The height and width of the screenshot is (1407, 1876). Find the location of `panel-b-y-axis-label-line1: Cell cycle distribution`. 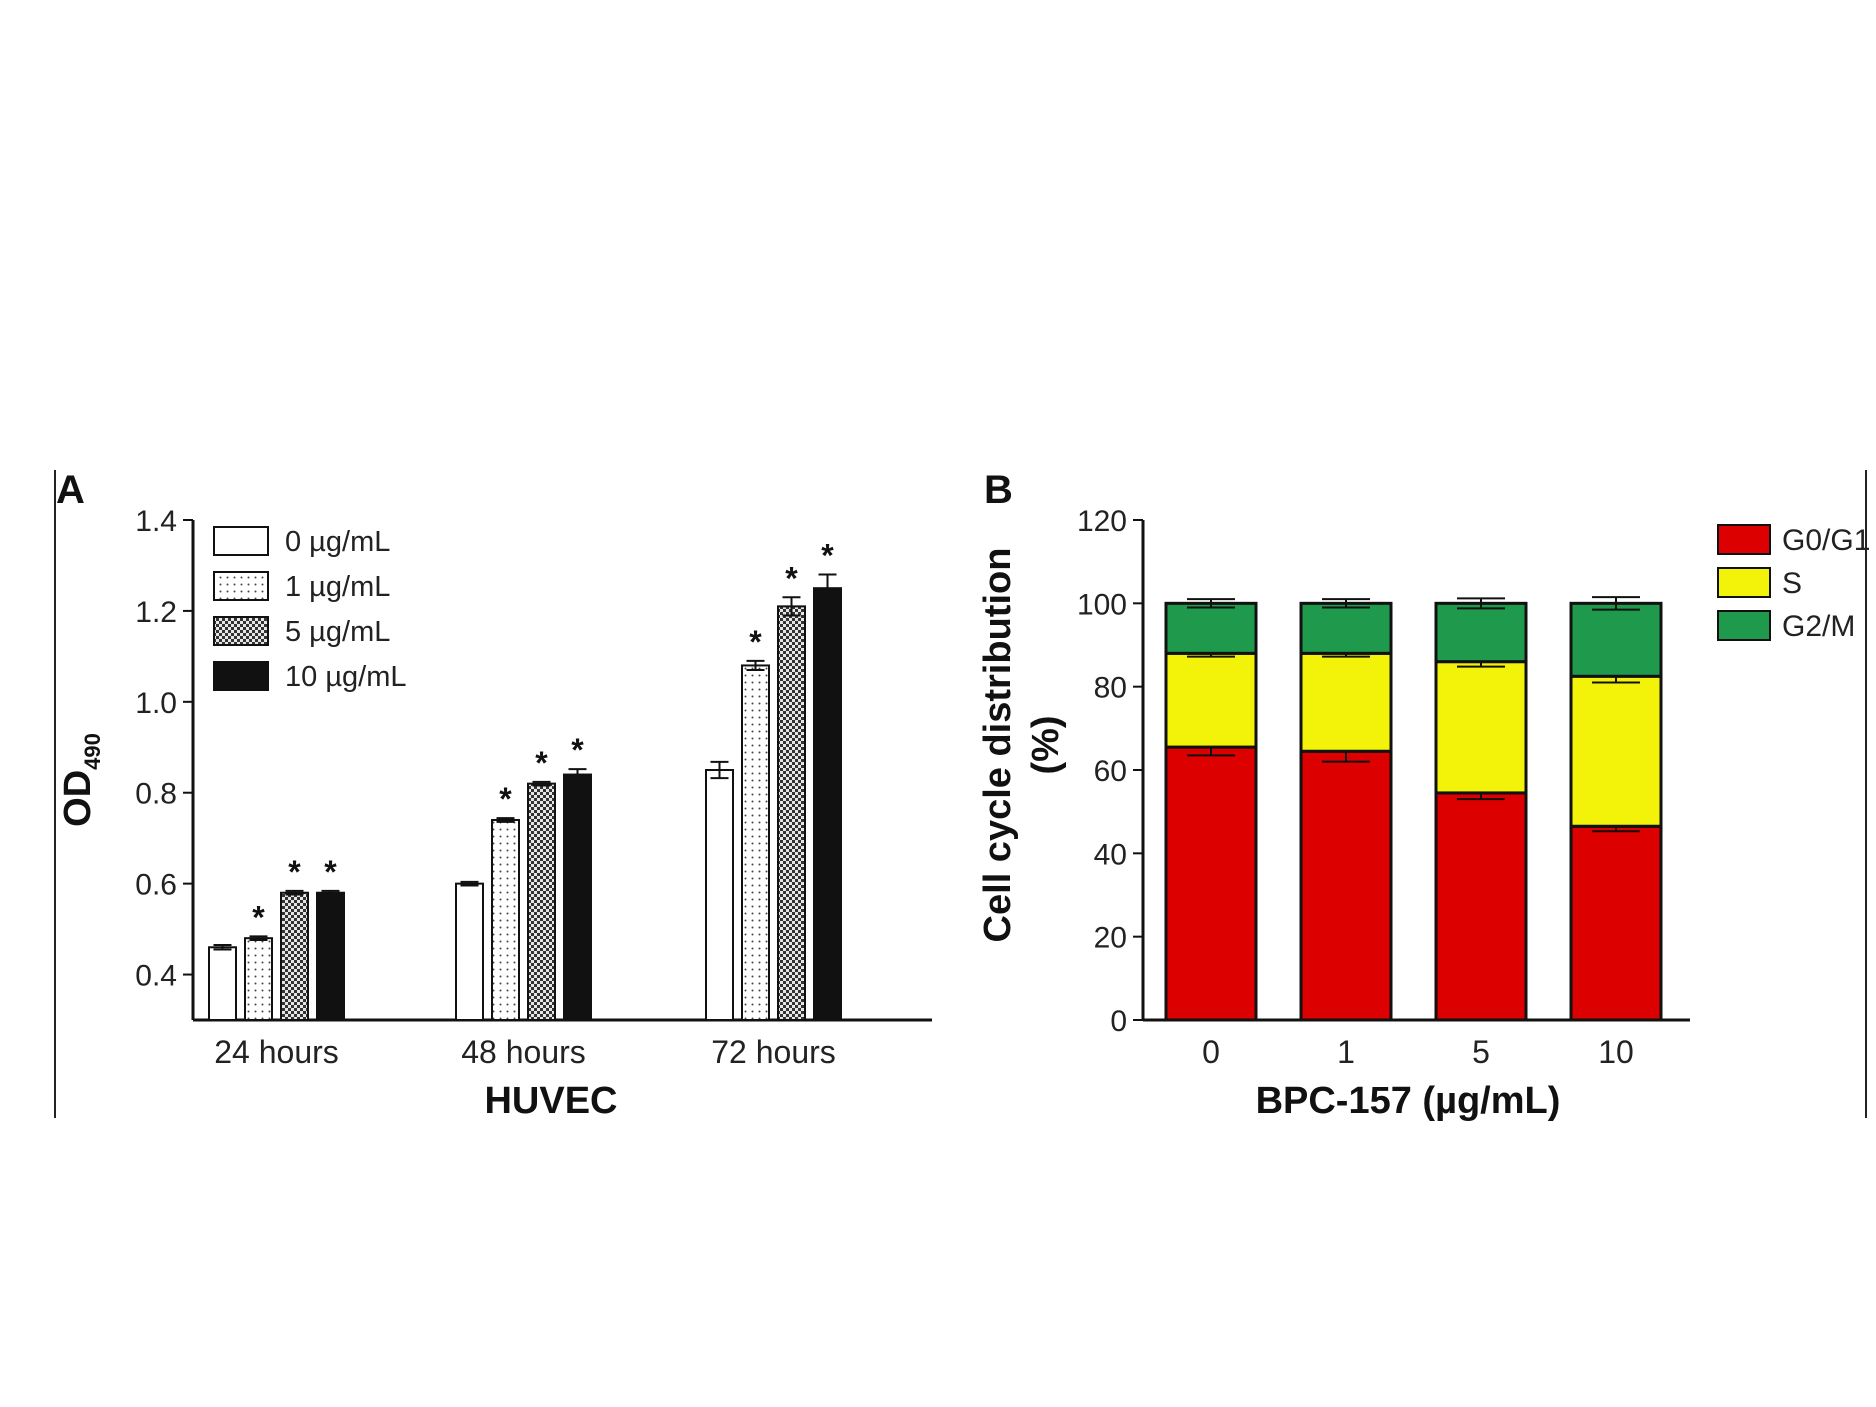

panel-b-y-axis-label-line1: Cell cycle distribution is located at coordinates (998, 745).